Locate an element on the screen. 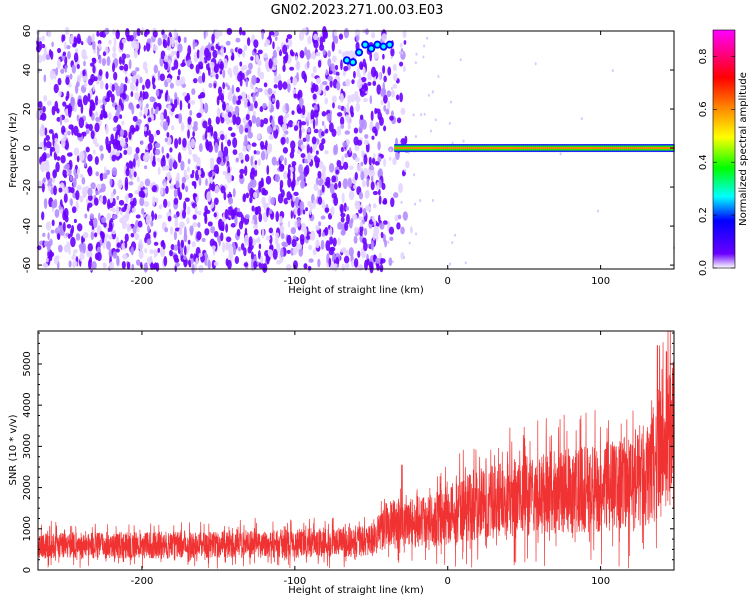 The height and width of the screenshot is (600, 750). colorbar-ticks: 0.0 0.2 0.4 0.6 0.8 is located at coordinates (716, 162).